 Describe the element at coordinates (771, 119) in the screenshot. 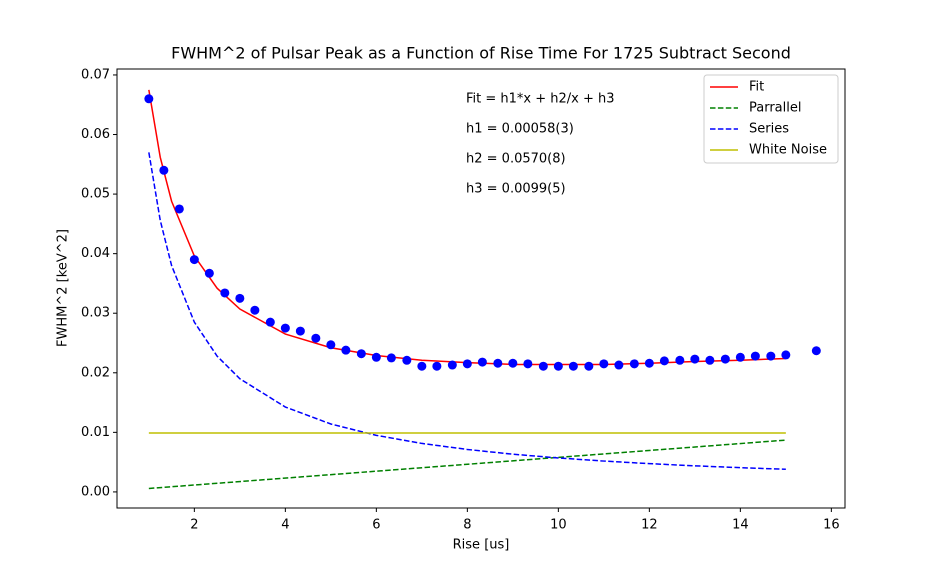

I see `legend-box` at that location.